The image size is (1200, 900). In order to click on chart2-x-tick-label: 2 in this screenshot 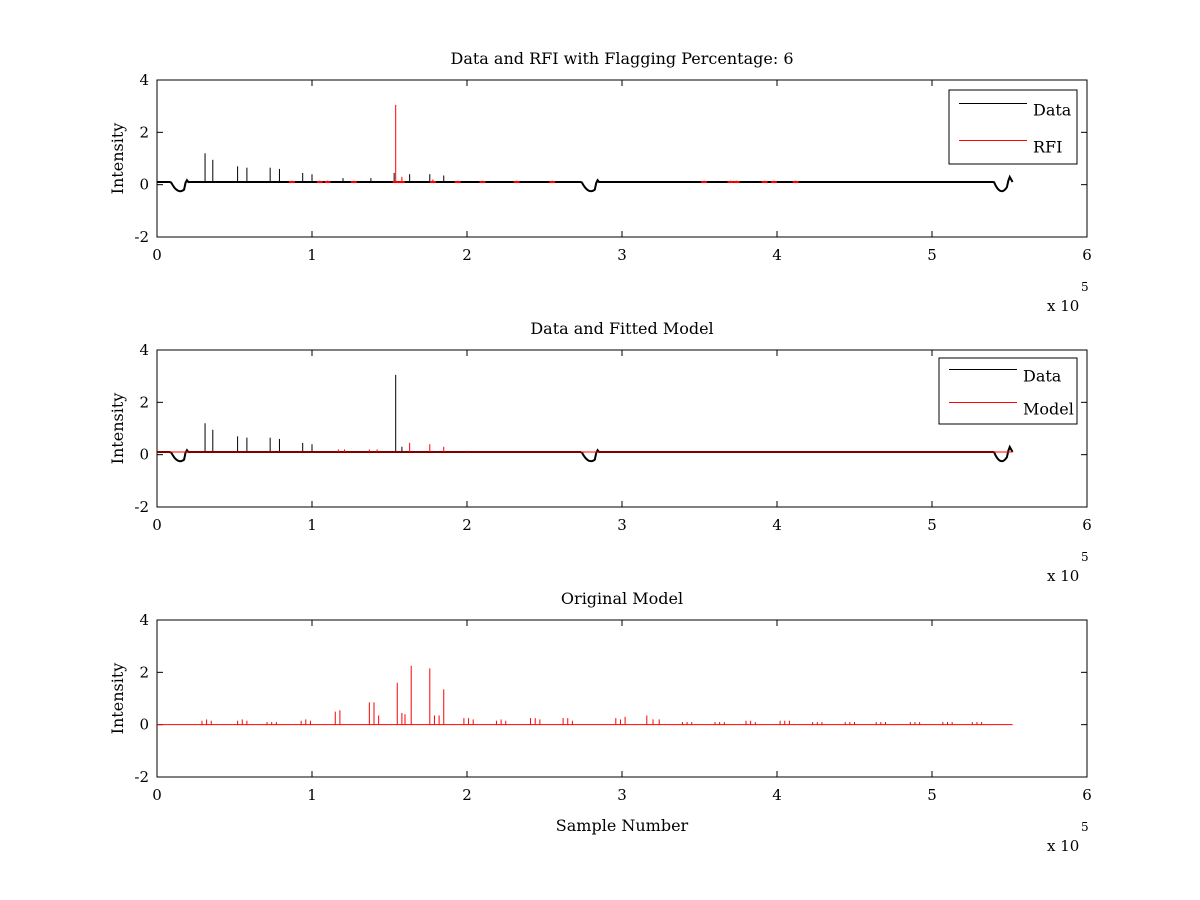, I will do `click(467, 795)`.